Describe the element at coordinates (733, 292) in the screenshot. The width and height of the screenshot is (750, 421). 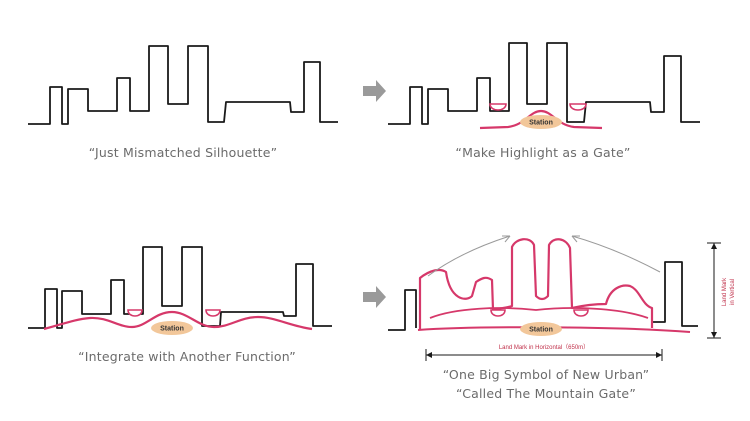
I see `vertical-landmark-label-2: in Vertical` at that location.